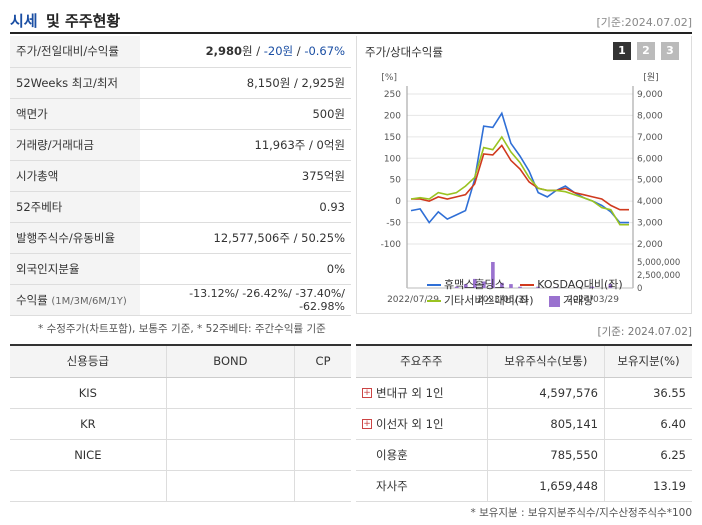  I want to click on chart-period-button-1: 1, so click(622, 51).